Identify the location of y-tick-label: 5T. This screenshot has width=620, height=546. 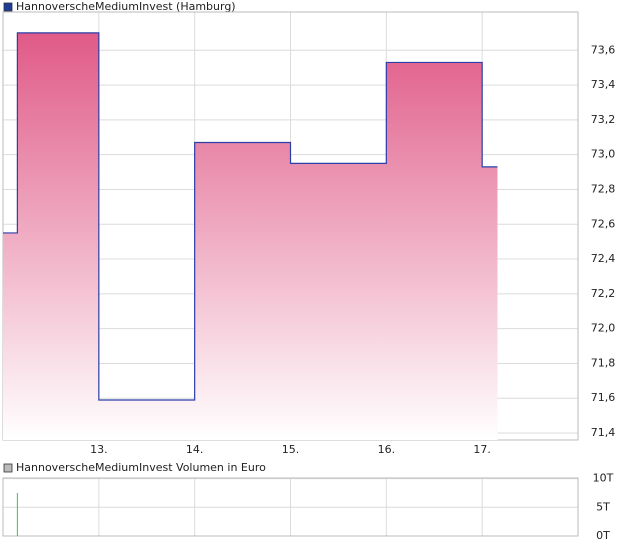
(603, 506).